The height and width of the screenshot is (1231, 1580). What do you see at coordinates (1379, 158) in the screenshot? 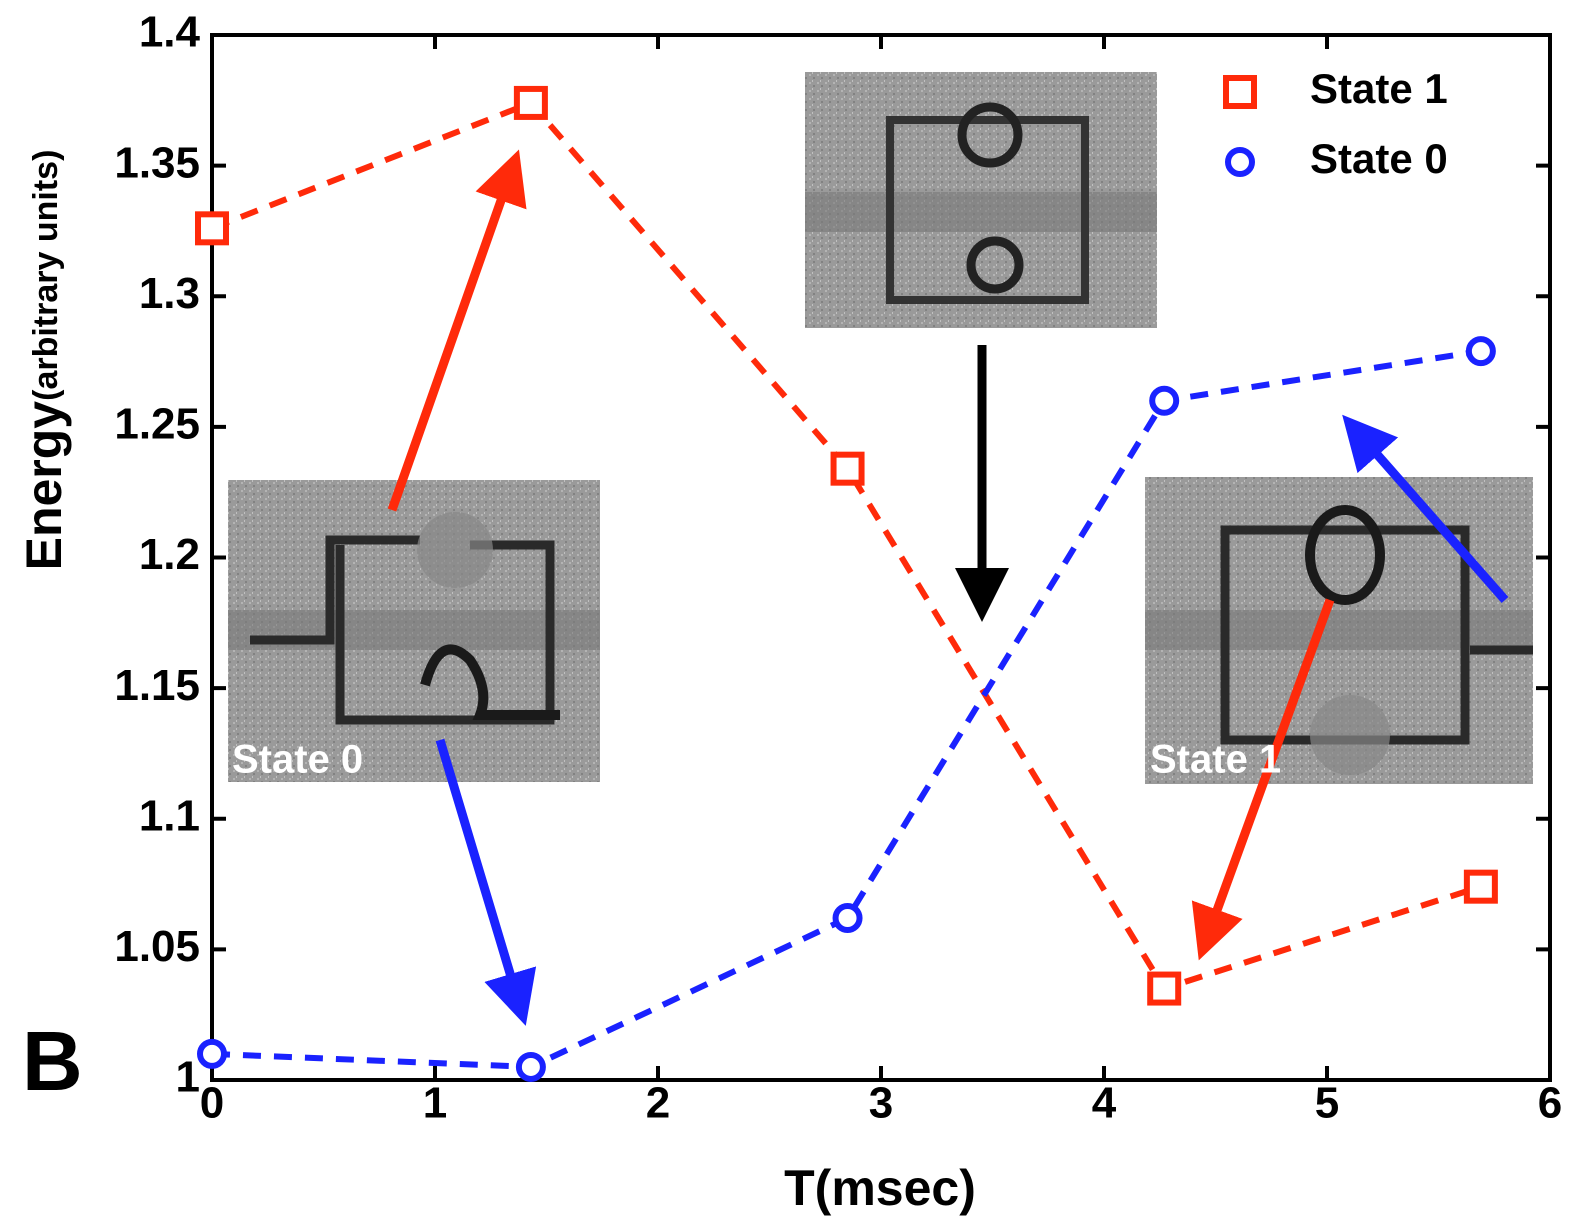
I see `legend-label: State 0` at bounding box center [1379, 158].